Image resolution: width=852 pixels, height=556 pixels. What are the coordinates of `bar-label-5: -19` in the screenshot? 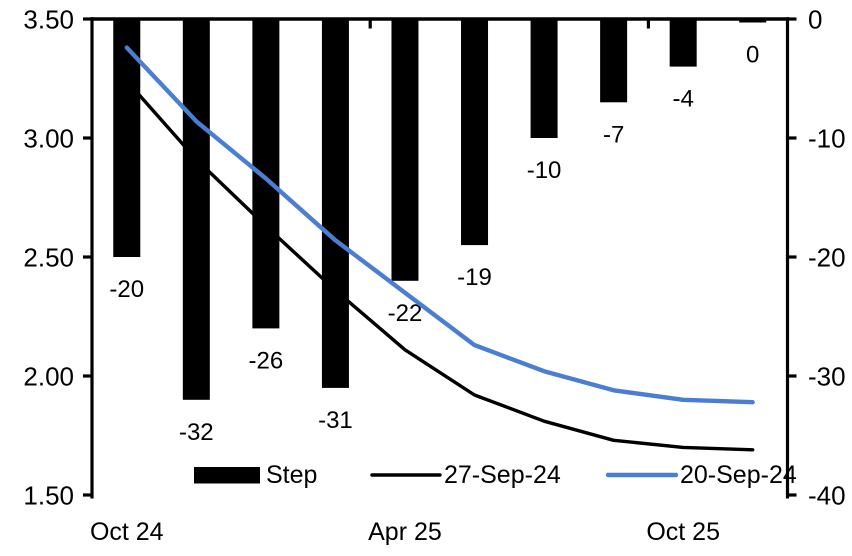 It's located at (474, 277).